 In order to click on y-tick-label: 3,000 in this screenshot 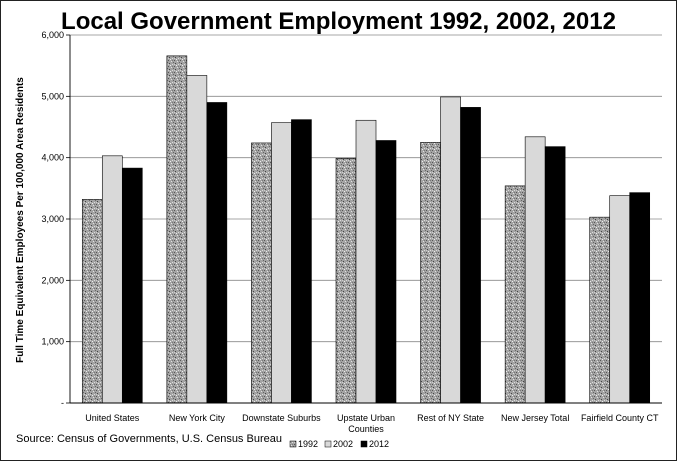, I will do `click(52, 219)`.